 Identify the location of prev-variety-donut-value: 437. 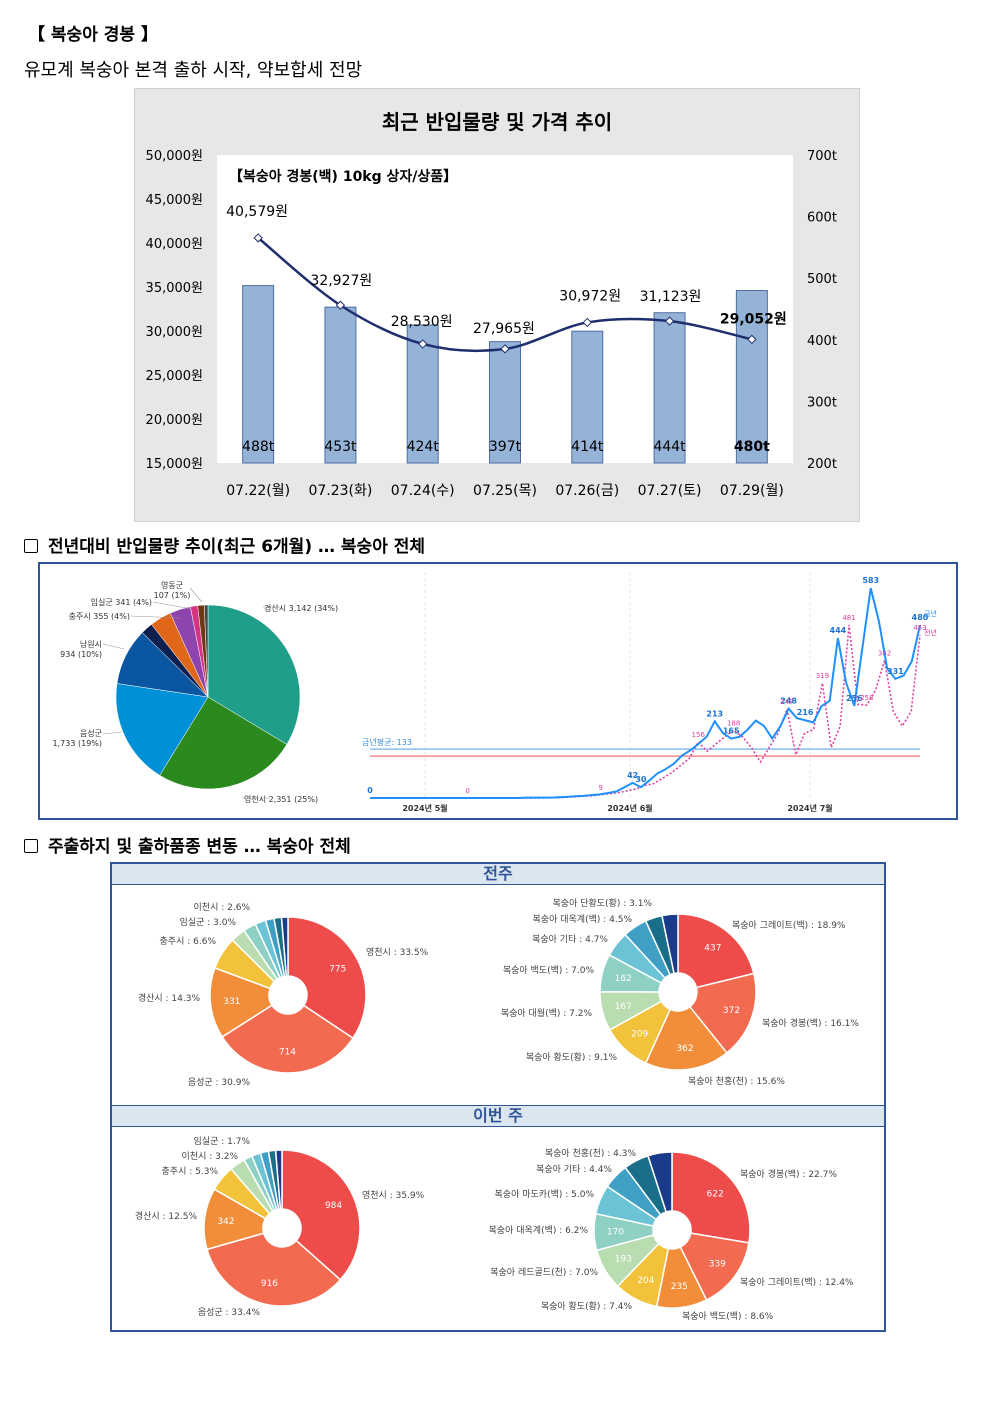
(712, 949).